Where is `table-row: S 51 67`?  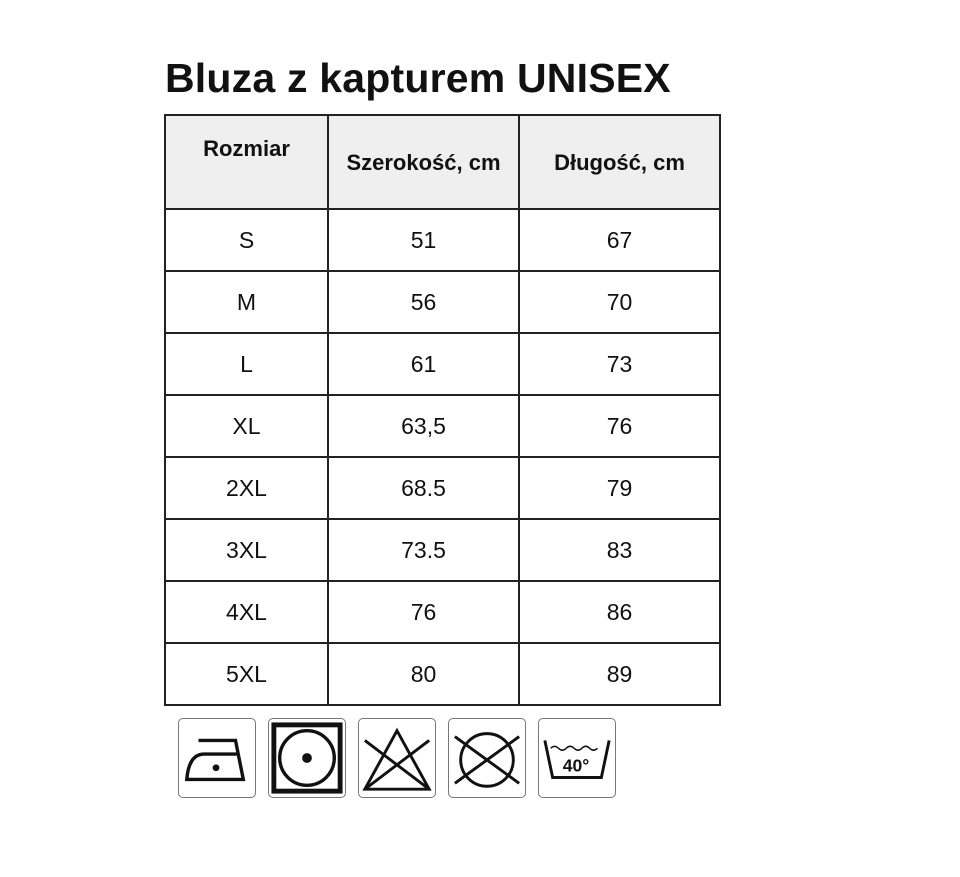
table-row: S 51 67 is located at coordinates (442, 240).